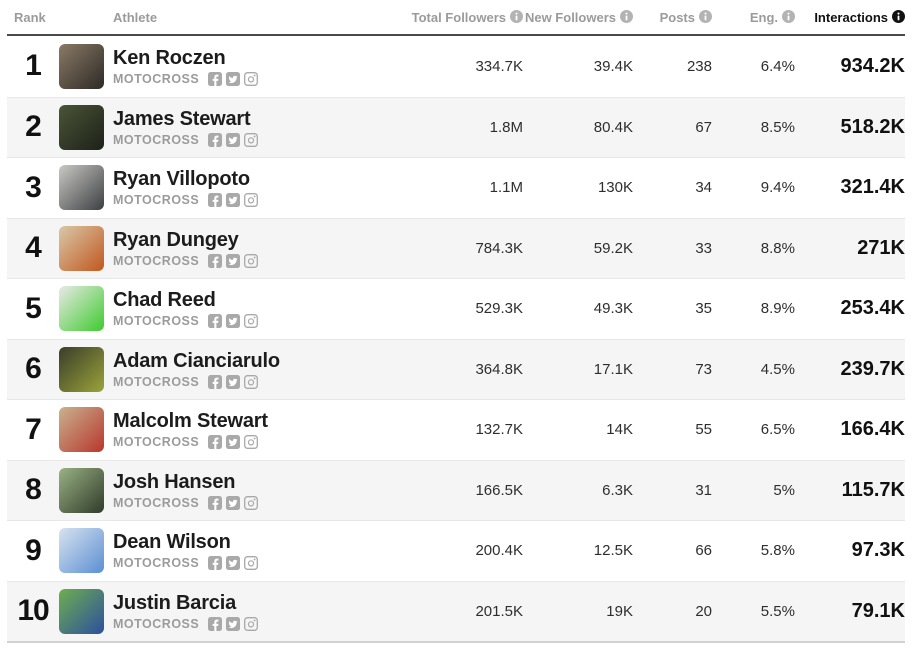 This screenshot has width=916, height=650. I want to click on column-header-eng: Eng., so click(753, 17).